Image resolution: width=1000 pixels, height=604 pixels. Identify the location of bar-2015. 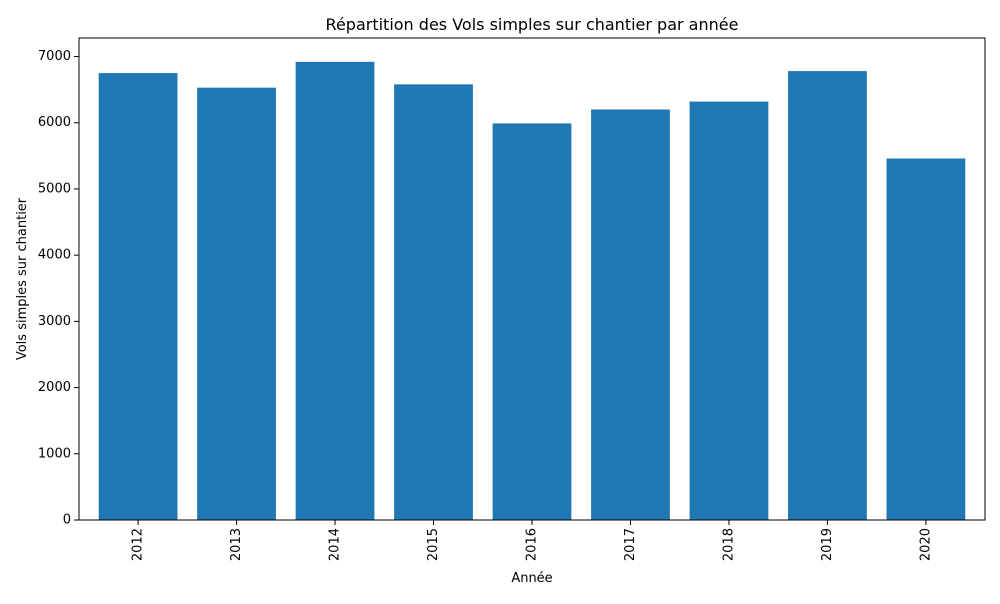
(433, 302).